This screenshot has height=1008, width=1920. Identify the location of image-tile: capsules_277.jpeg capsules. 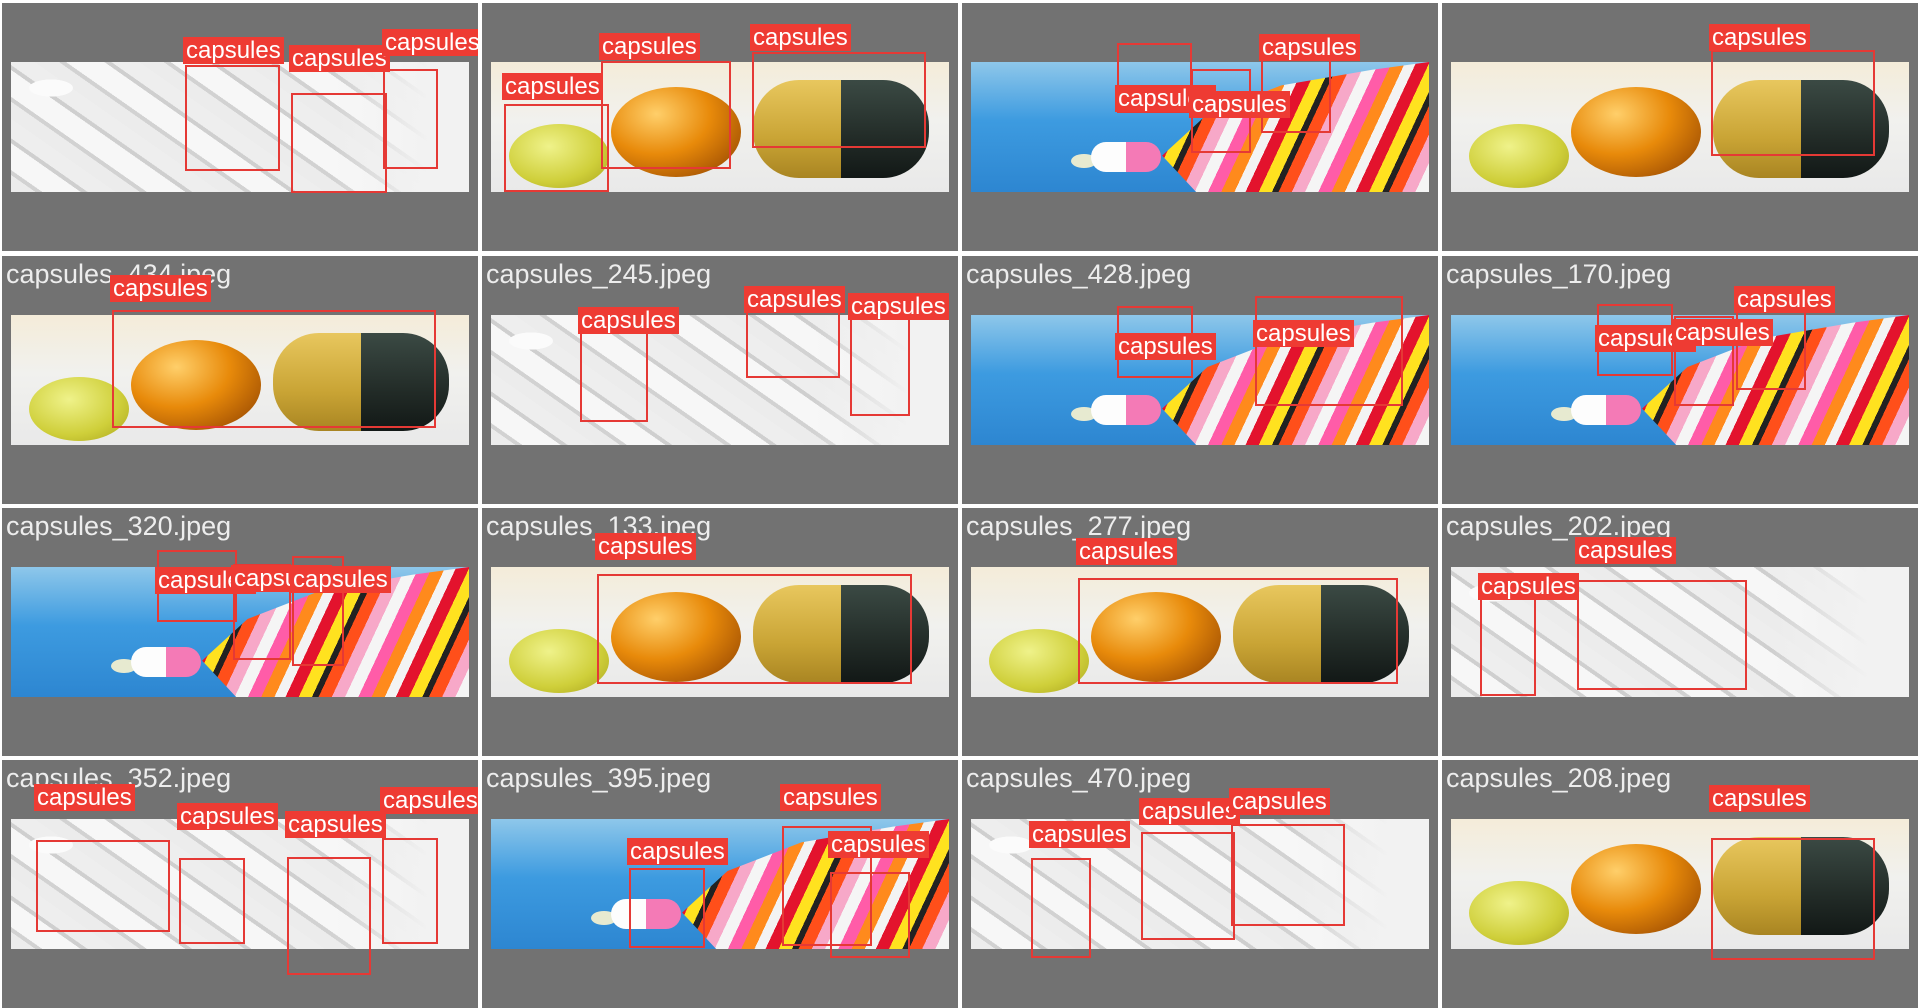
(1200, 632).